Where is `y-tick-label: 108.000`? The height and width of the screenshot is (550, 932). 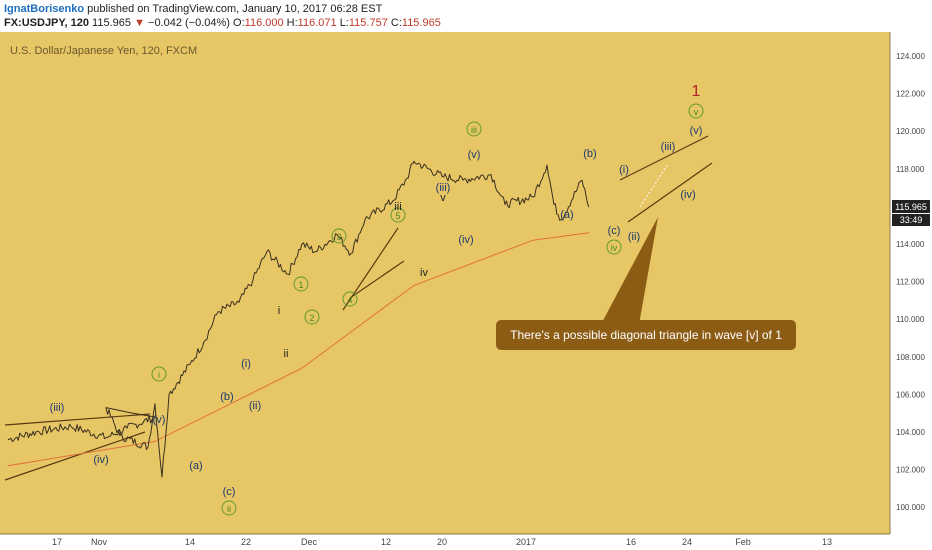
y-tick-label: 108.000 is located at coordinates (910, 357).